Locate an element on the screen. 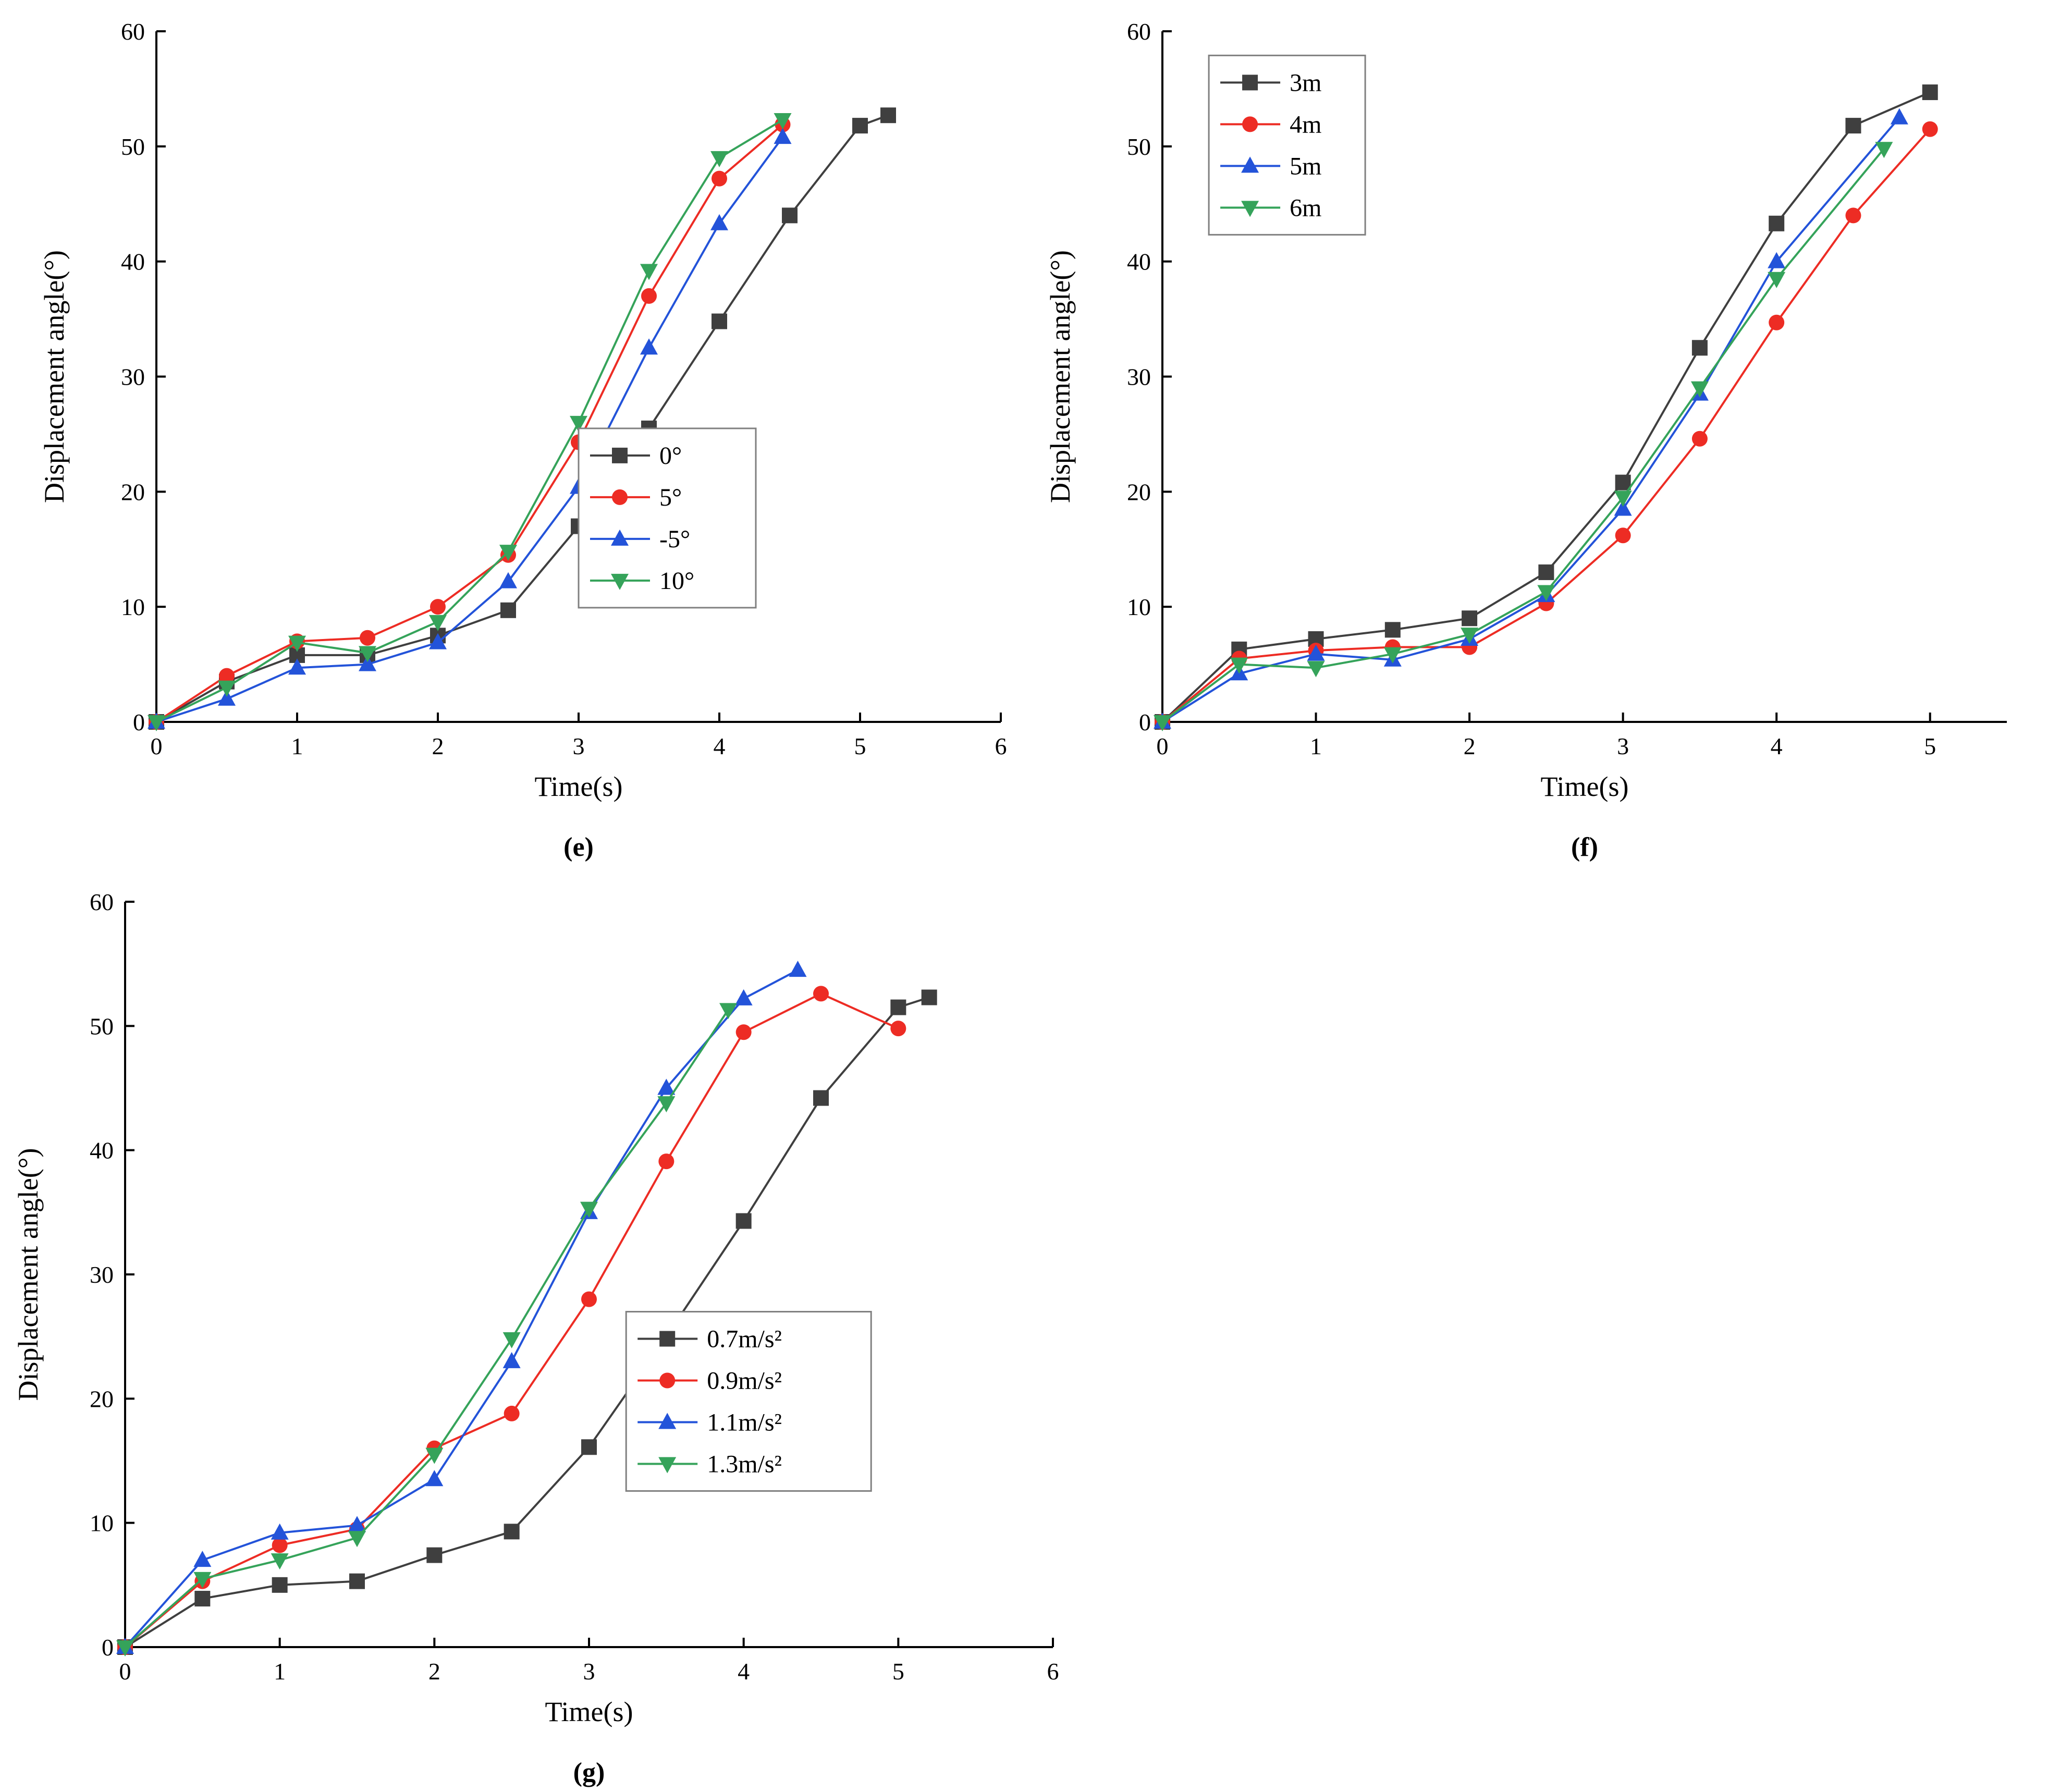 The image size is (2048, 1792). series-1.3m/s² is located at coordinates (426, 1330).